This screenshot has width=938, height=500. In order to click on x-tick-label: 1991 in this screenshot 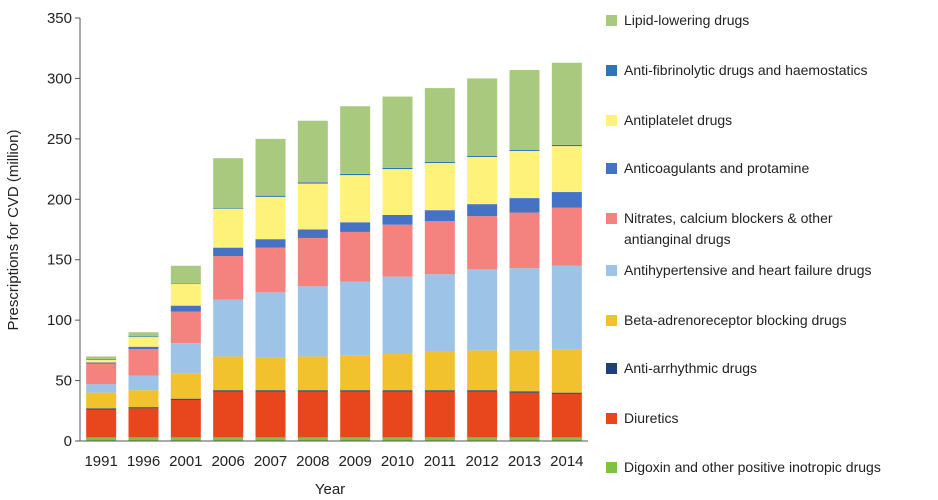, I will do `click(100, 461)`.